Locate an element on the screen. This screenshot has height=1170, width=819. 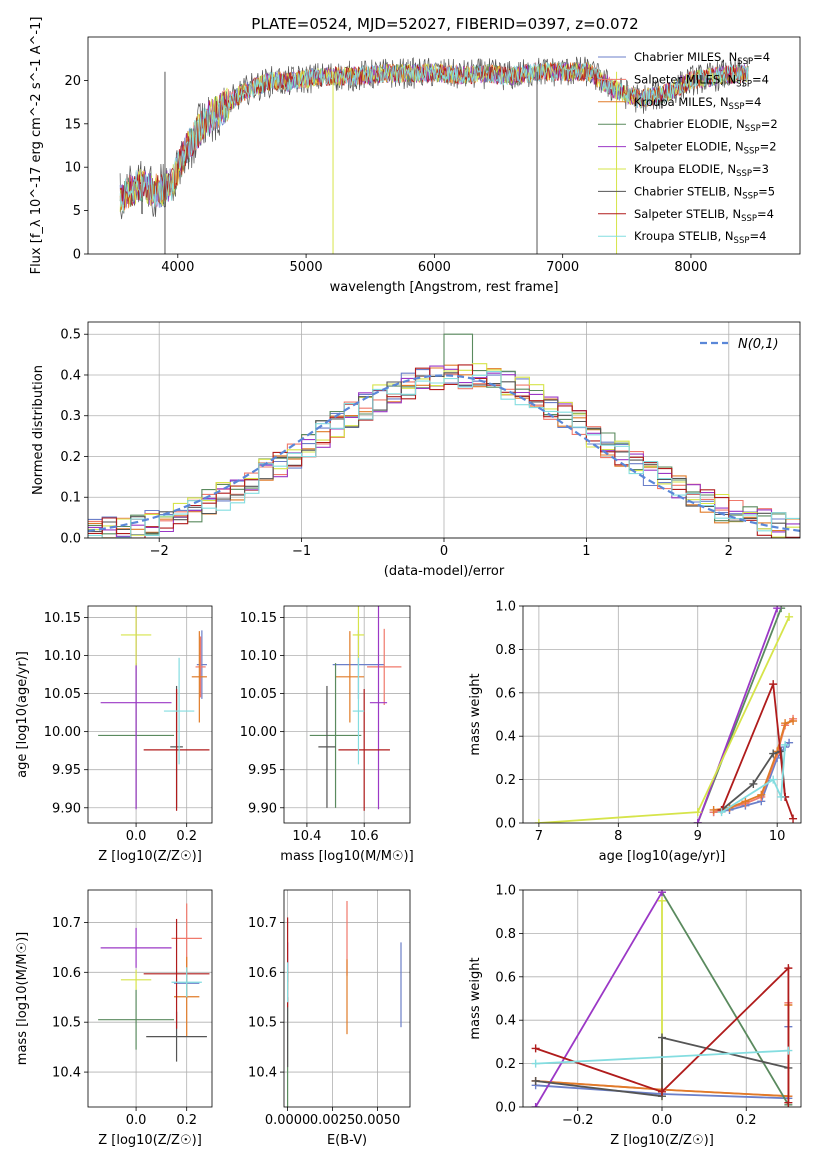
y-tick-label: 0.6 is located at coordinates (505, 693).